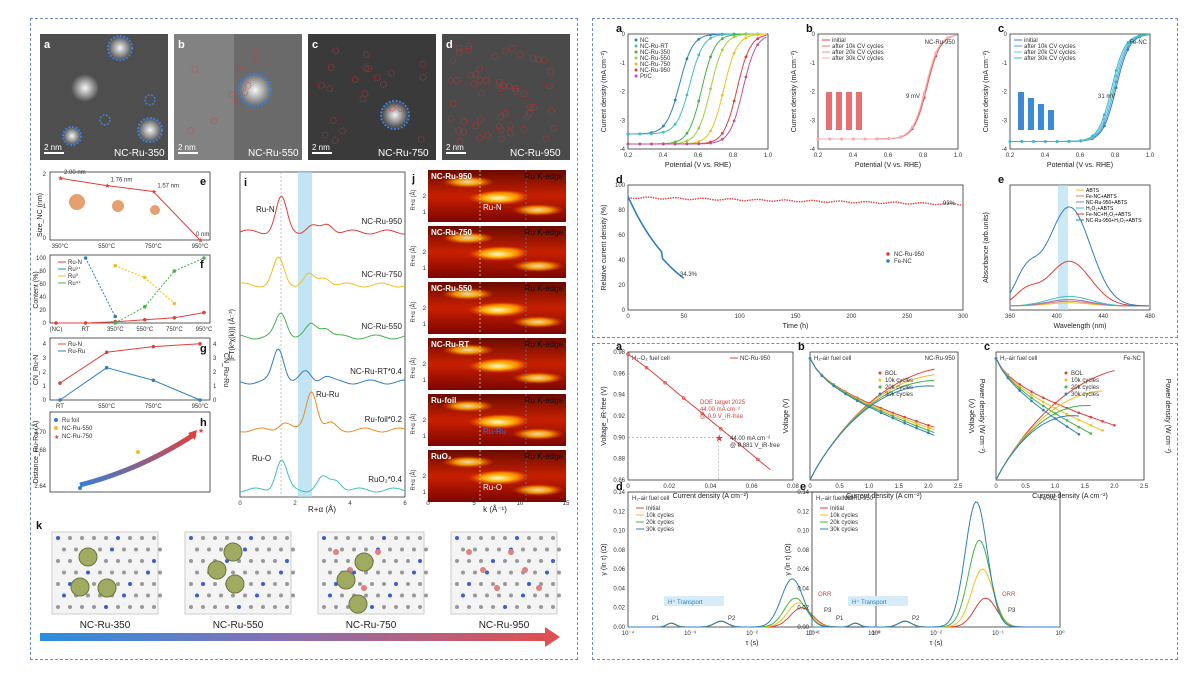  Describe the element at coordinates (45, 359) in the screenshot. I see `g-ytick: 3` at that location.